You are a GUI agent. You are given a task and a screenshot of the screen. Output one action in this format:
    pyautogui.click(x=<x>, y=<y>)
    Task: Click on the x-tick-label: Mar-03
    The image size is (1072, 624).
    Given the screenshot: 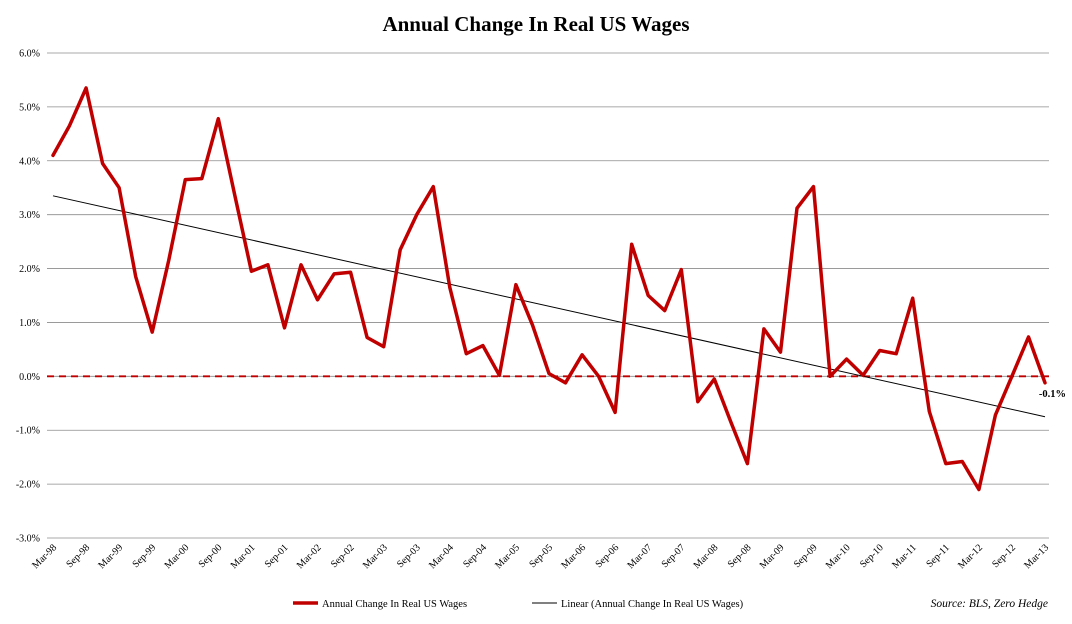 What is the action you would take?
    pyautogui.click(x=375, y=556)
    